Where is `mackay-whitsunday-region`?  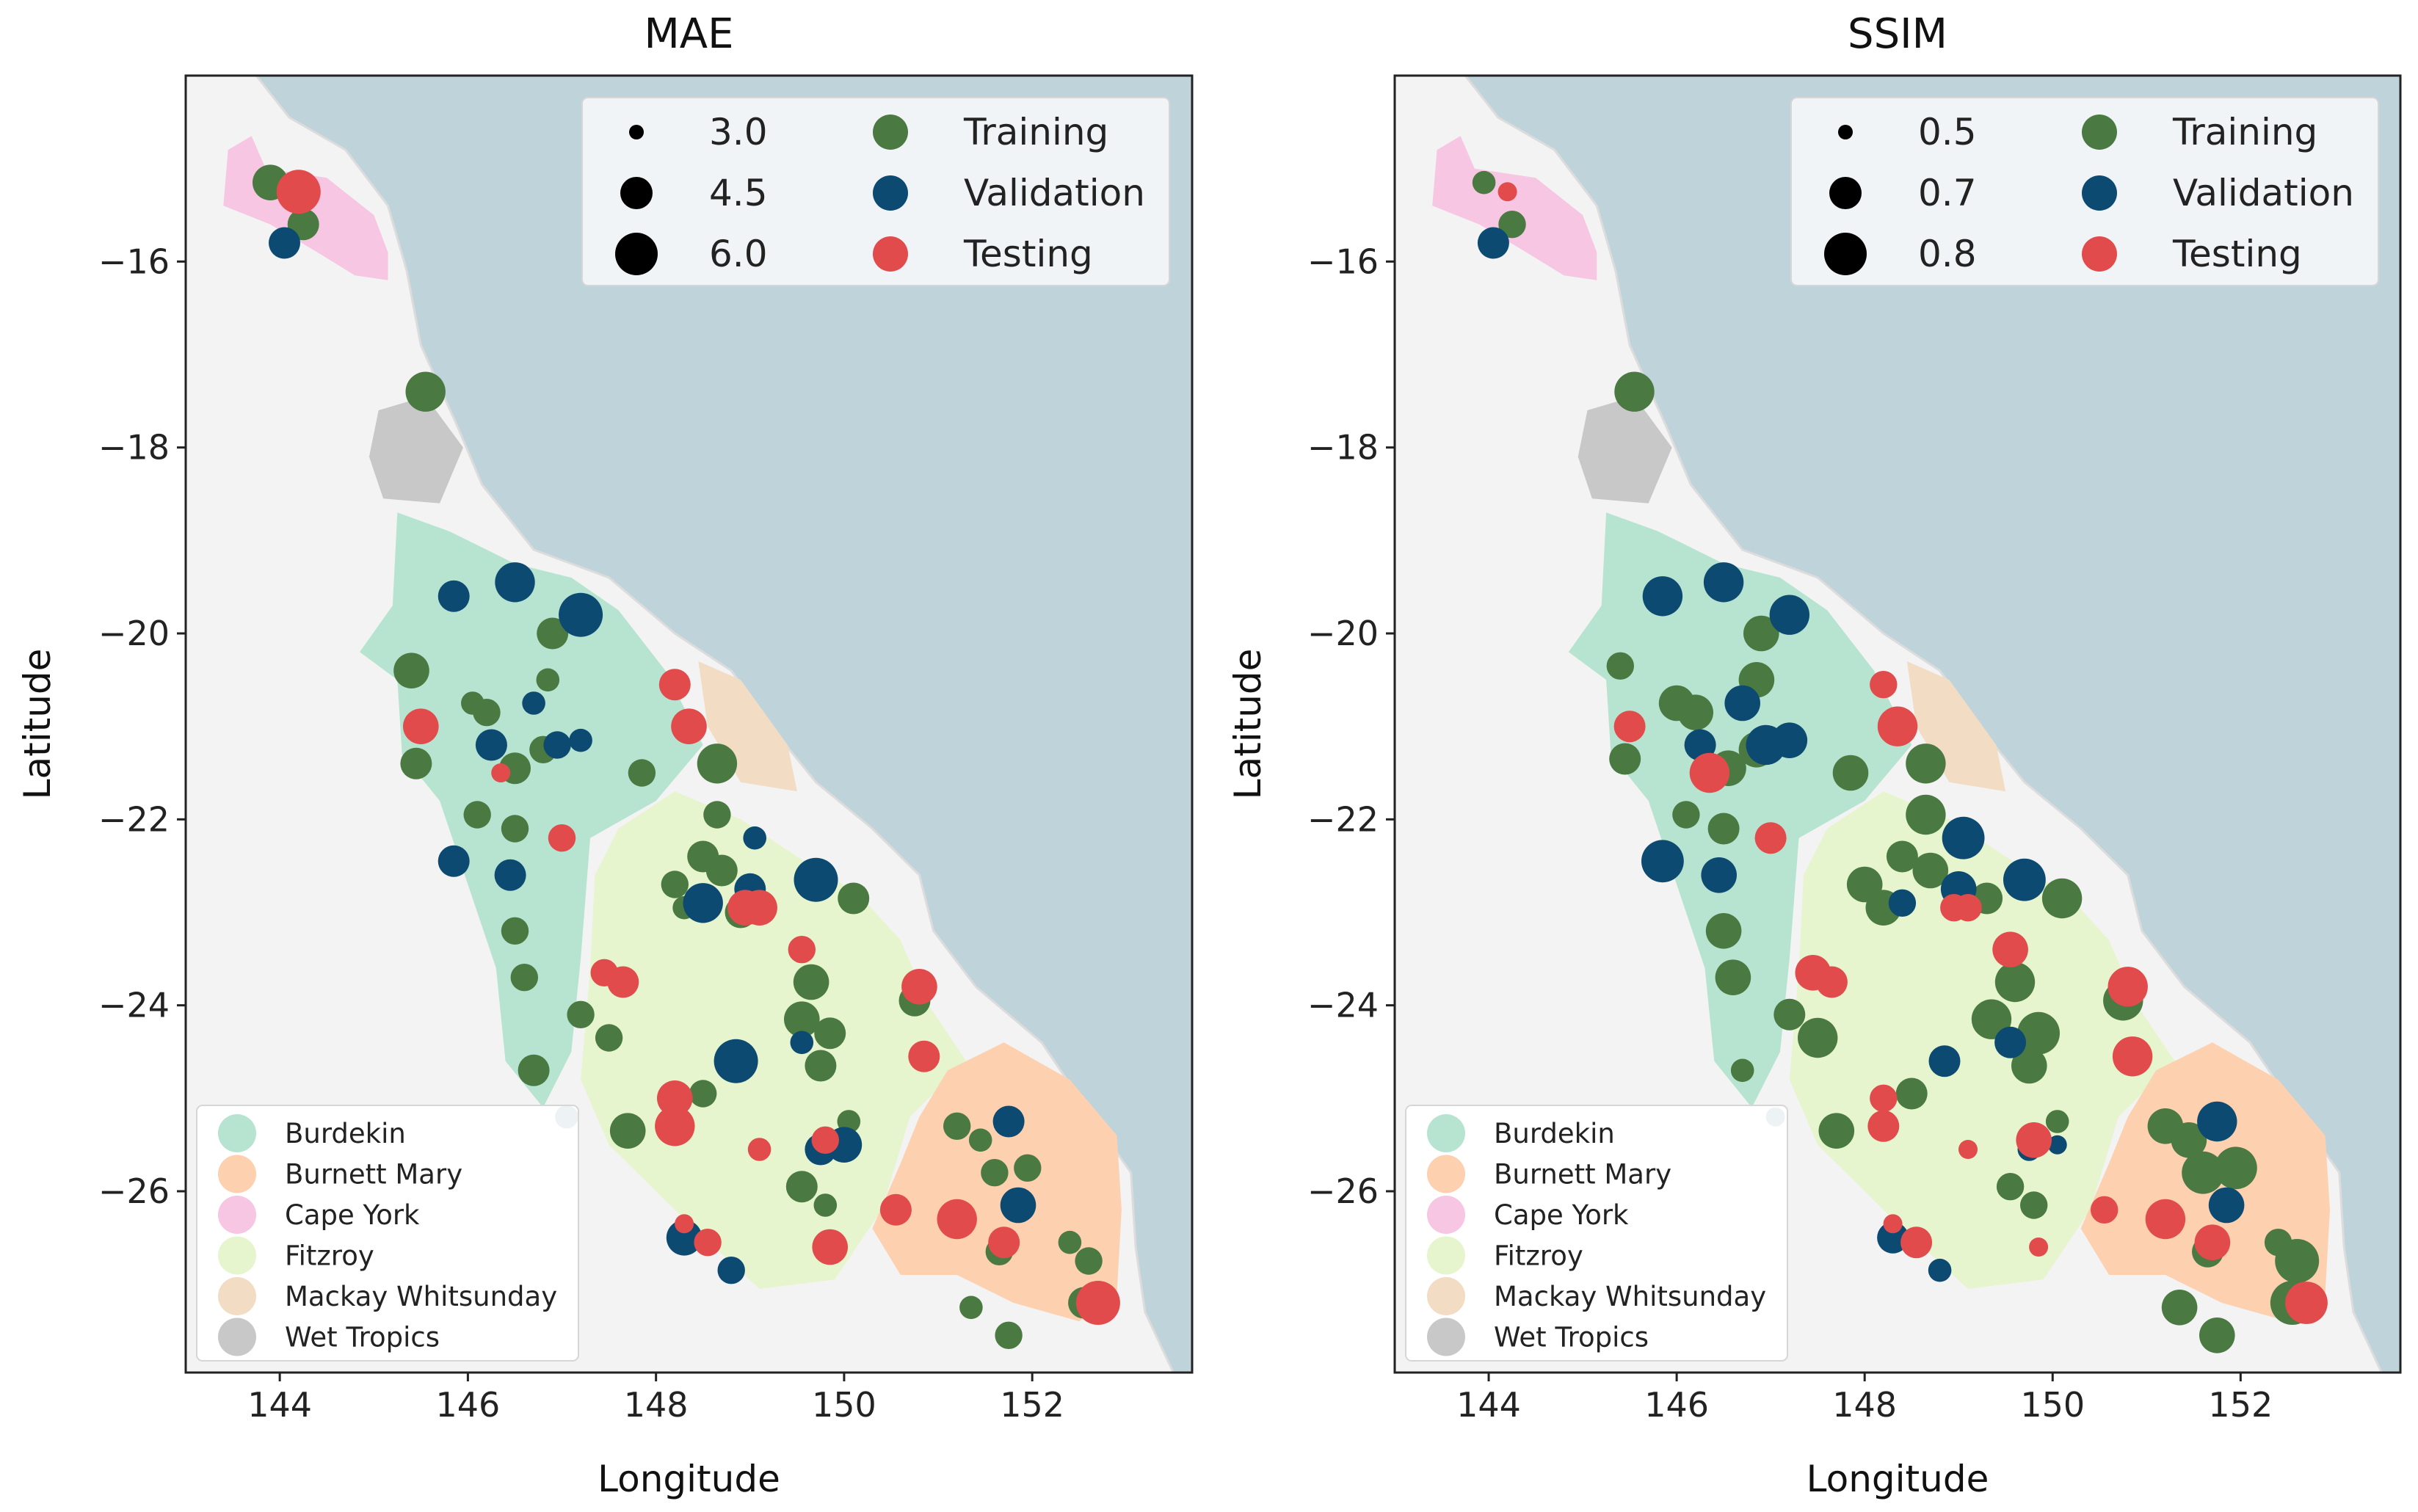
mackay-whitsunday-region is located at coordinates (1956, 726).